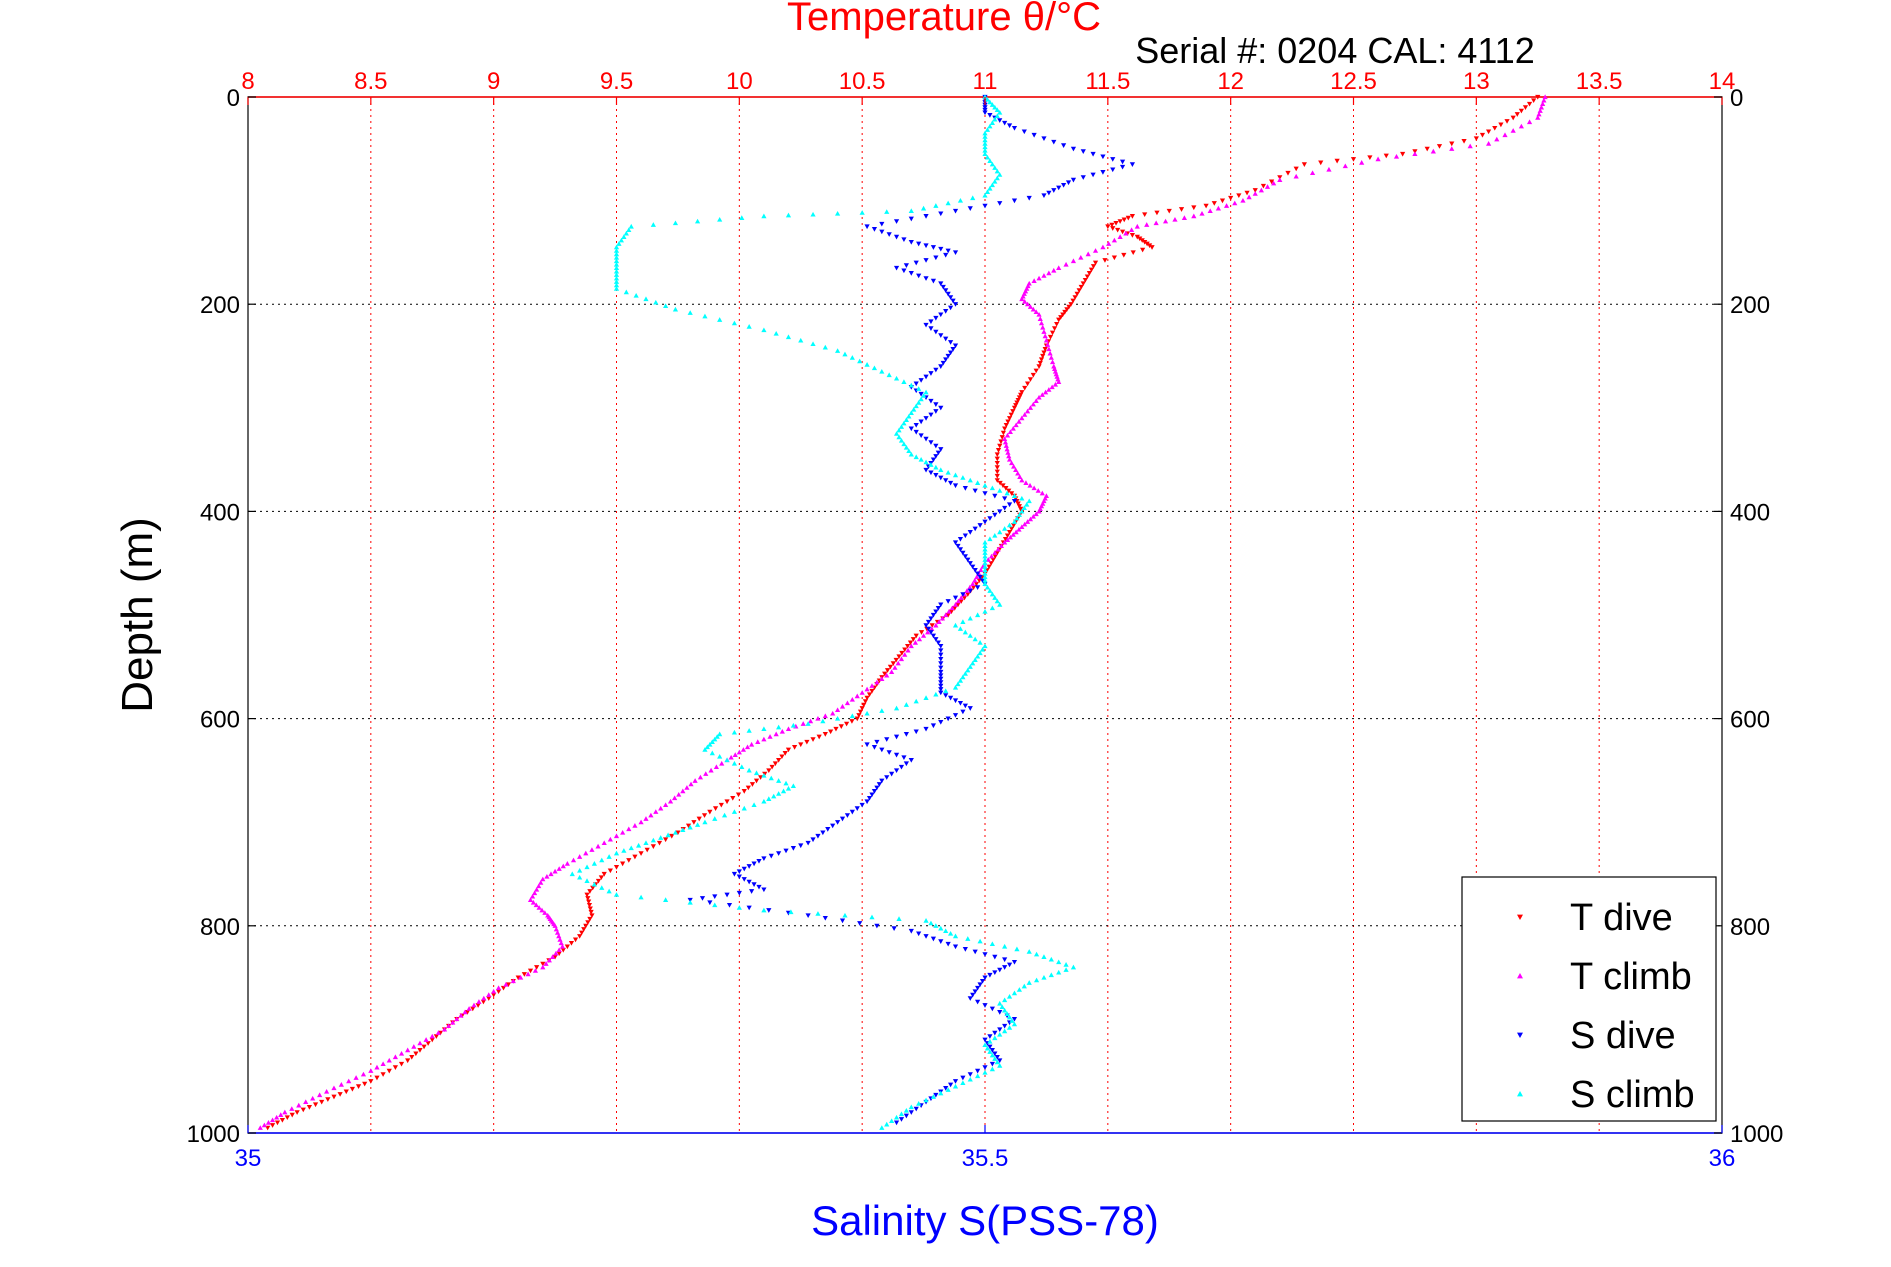 This screenshot has height=1267, width=1891. I want to click on top-tick-label: 12, so click(1230, 81).